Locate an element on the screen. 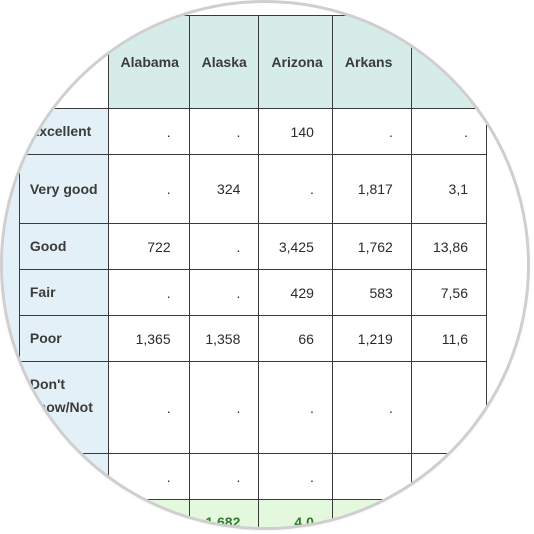 The image size is (534, 534). column-header: Arkans is located at coordinates (371, 62).